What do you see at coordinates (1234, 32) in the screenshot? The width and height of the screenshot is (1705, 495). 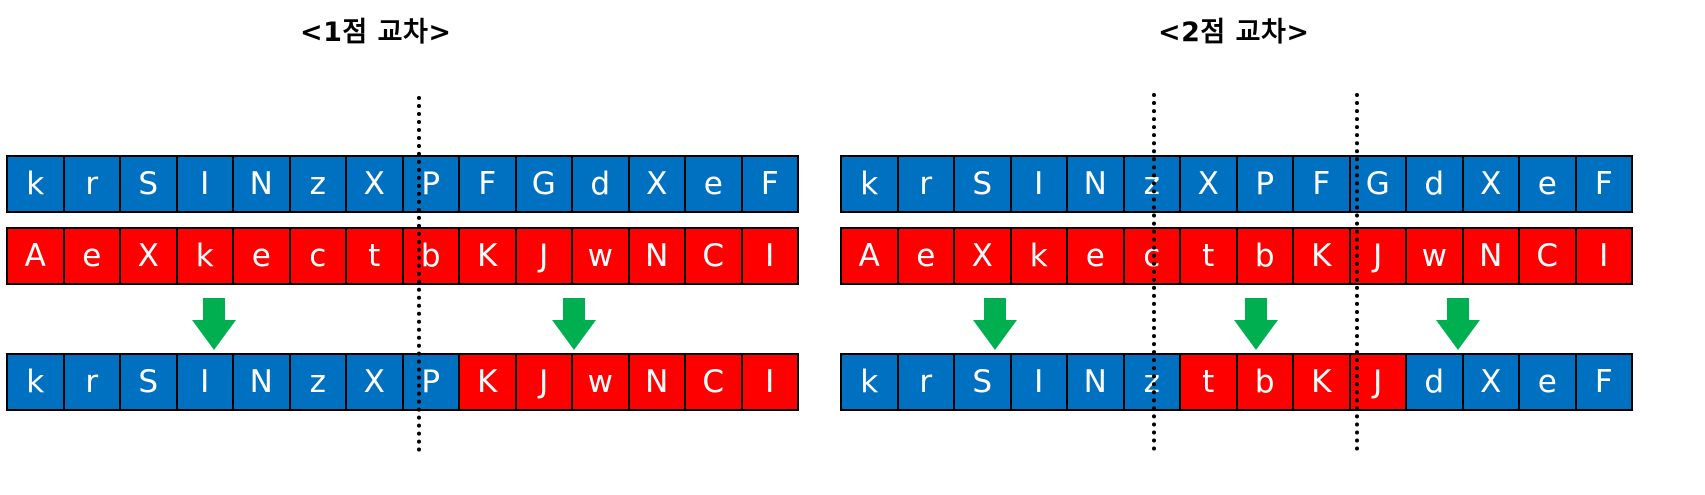 I see `two-point-title: <2점 교차>` at bounding box center [1234, 32].